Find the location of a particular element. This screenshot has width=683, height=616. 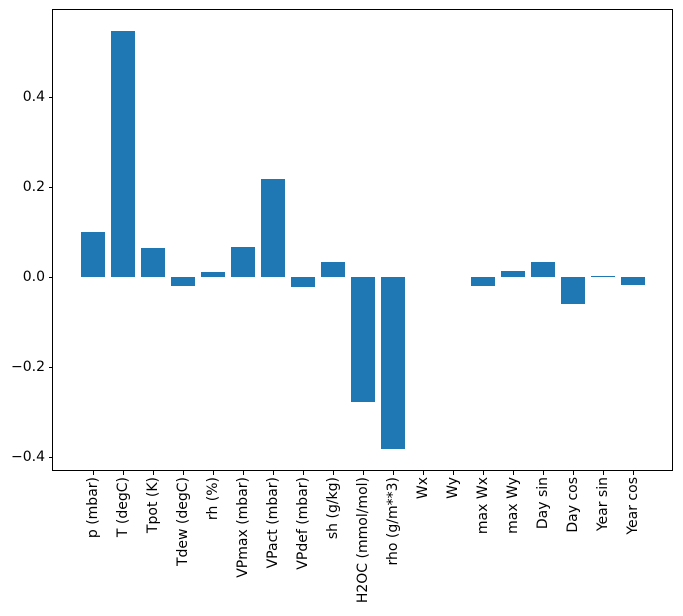

x-tick-label: sh (g/kg) is located at coordinates (333, 508).